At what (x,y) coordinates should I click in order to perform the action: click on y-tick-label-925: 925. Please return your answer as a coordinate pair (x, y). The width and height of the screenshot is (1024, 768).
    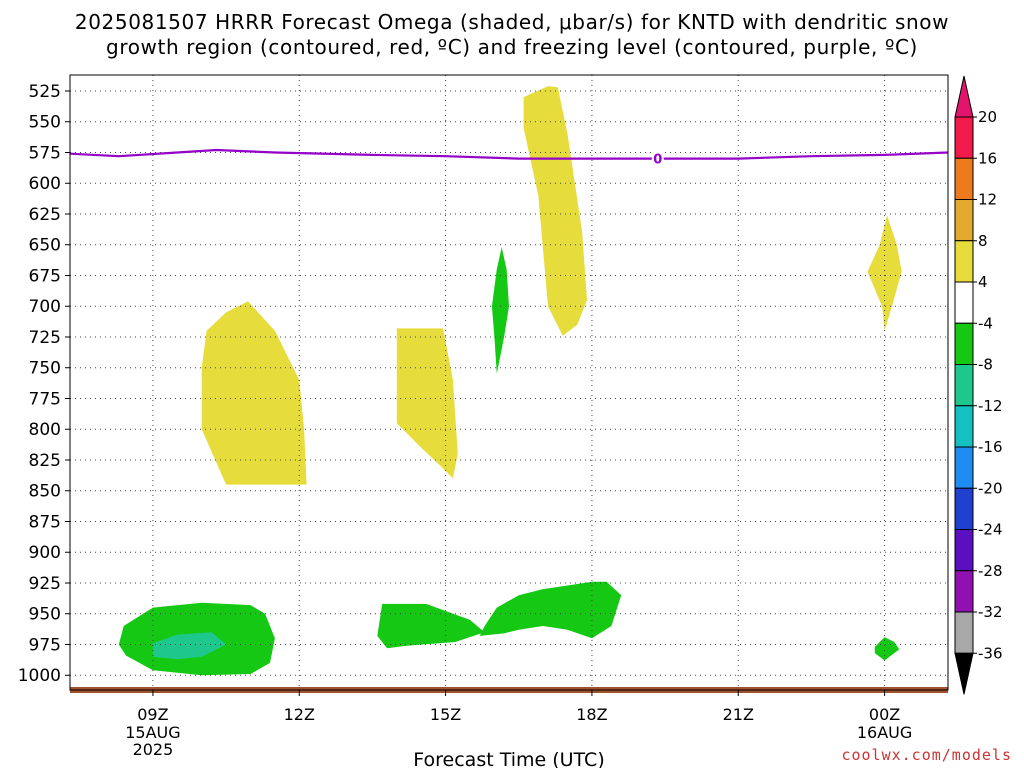
    Looking at the image, I should click on (45, 584).